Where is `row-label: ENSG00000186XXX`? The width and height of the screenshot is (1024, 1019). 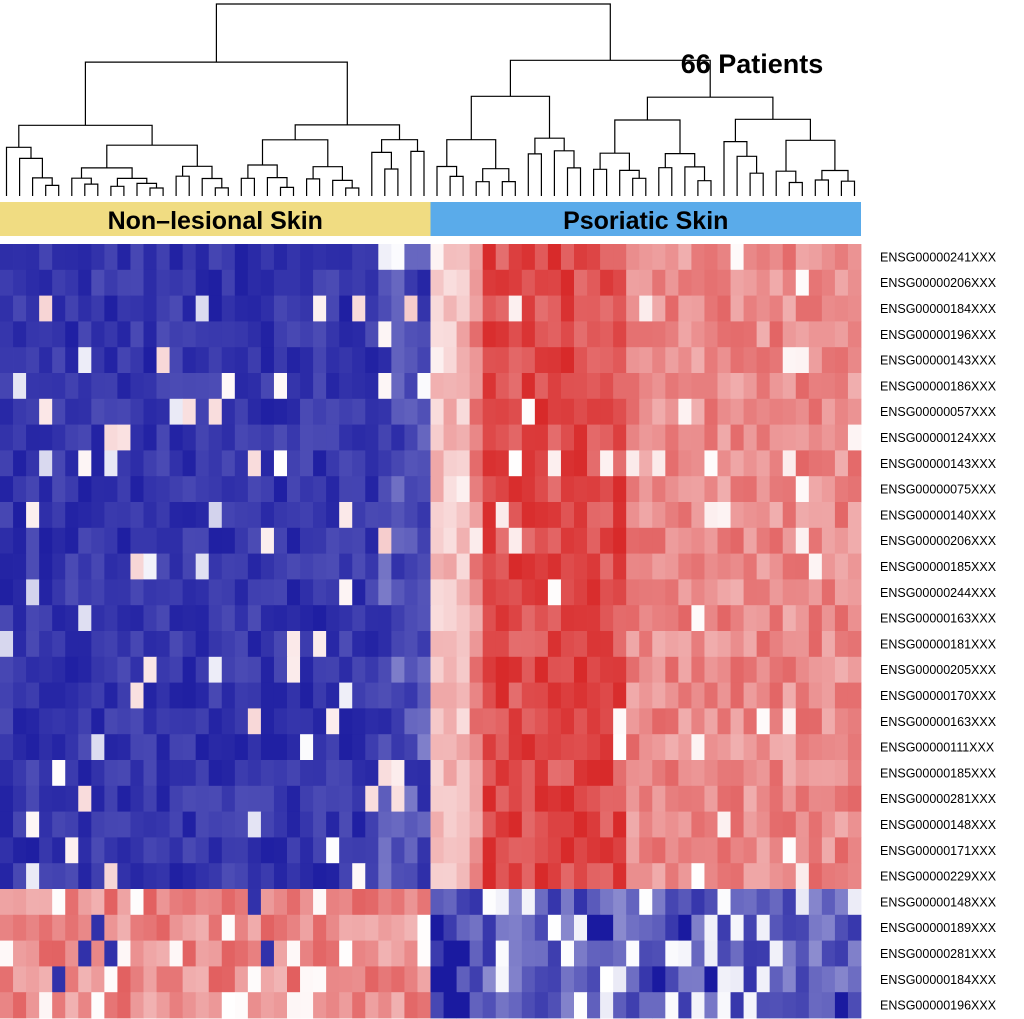
row-label: ENSG00000186XXX is located at coordinates (938, 386).